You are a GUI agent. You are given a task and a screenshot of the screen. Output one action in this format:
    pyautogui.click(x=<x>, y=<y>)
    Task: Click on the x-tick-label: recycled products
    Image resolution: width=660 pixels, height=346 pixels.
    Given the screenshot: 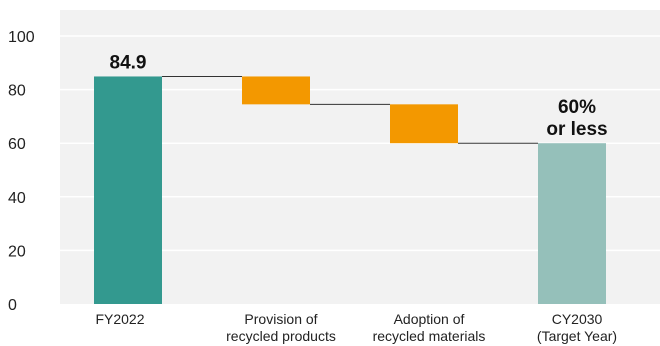 What is the action you would take?
    pyautogui.click(x=281, y=336)
    